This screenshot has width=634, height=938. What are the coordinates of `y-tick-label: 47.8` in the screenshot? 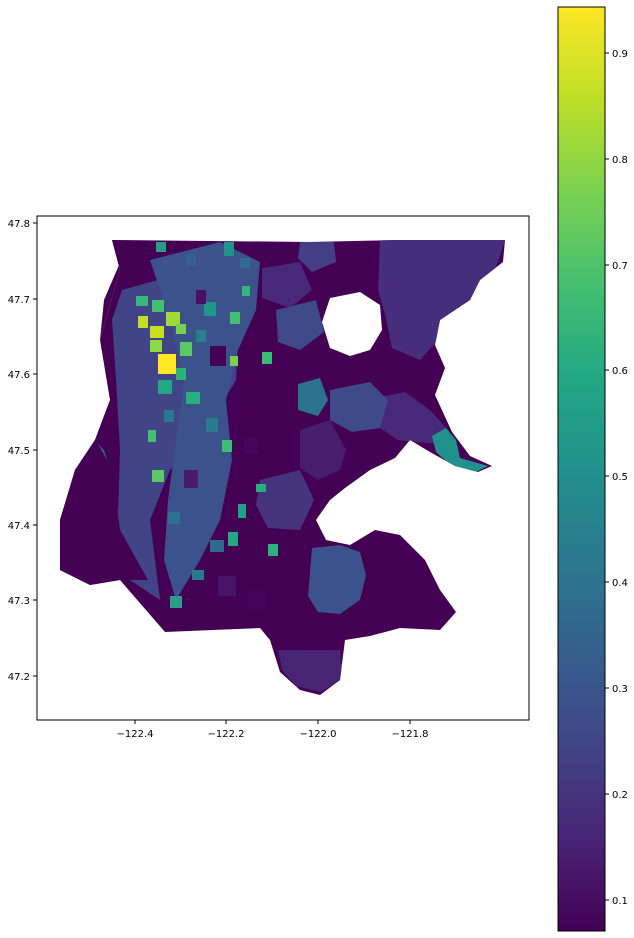 It's located at (19, 224).